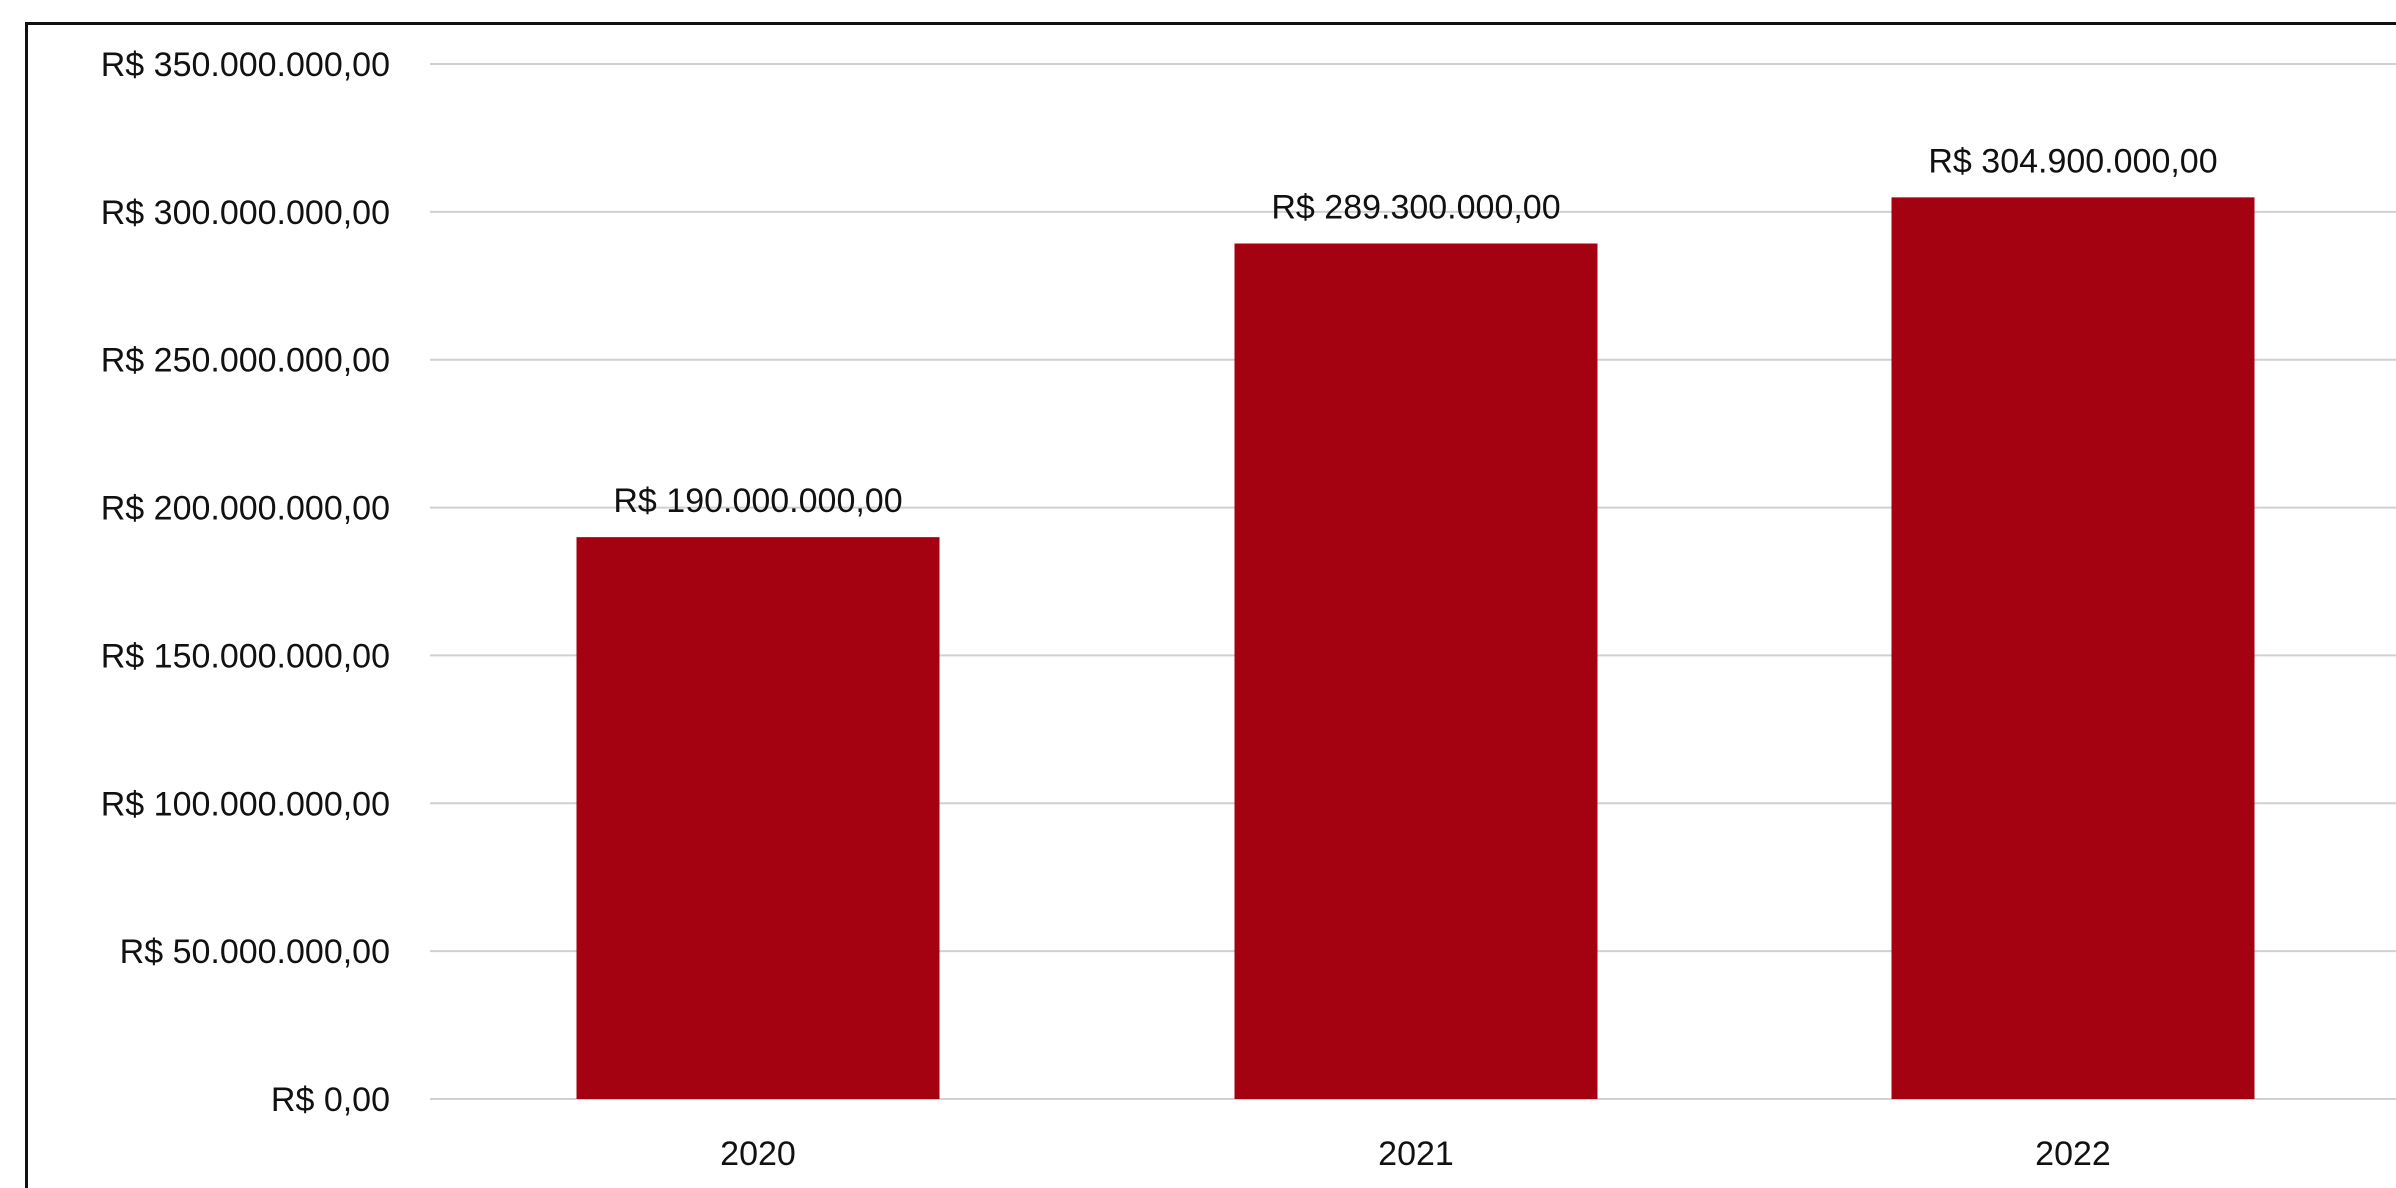  What do you see at coordinates (1416, 1154) in the screenshot?
I see `x-tick-label: 2021` at bounding box center [1416, 1154].